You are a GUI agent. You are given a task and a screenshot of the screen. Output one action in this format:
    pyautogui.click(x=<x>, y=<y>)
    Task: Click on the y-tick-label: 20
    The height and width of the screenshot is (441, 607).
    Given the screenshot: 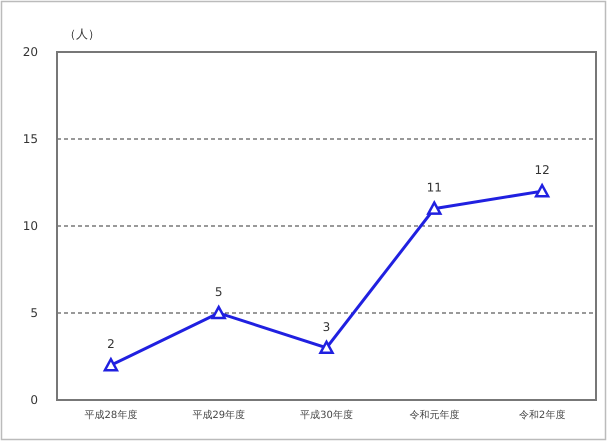 What is the action you would take?
    pyautogui.click(x=30, y=52)
    